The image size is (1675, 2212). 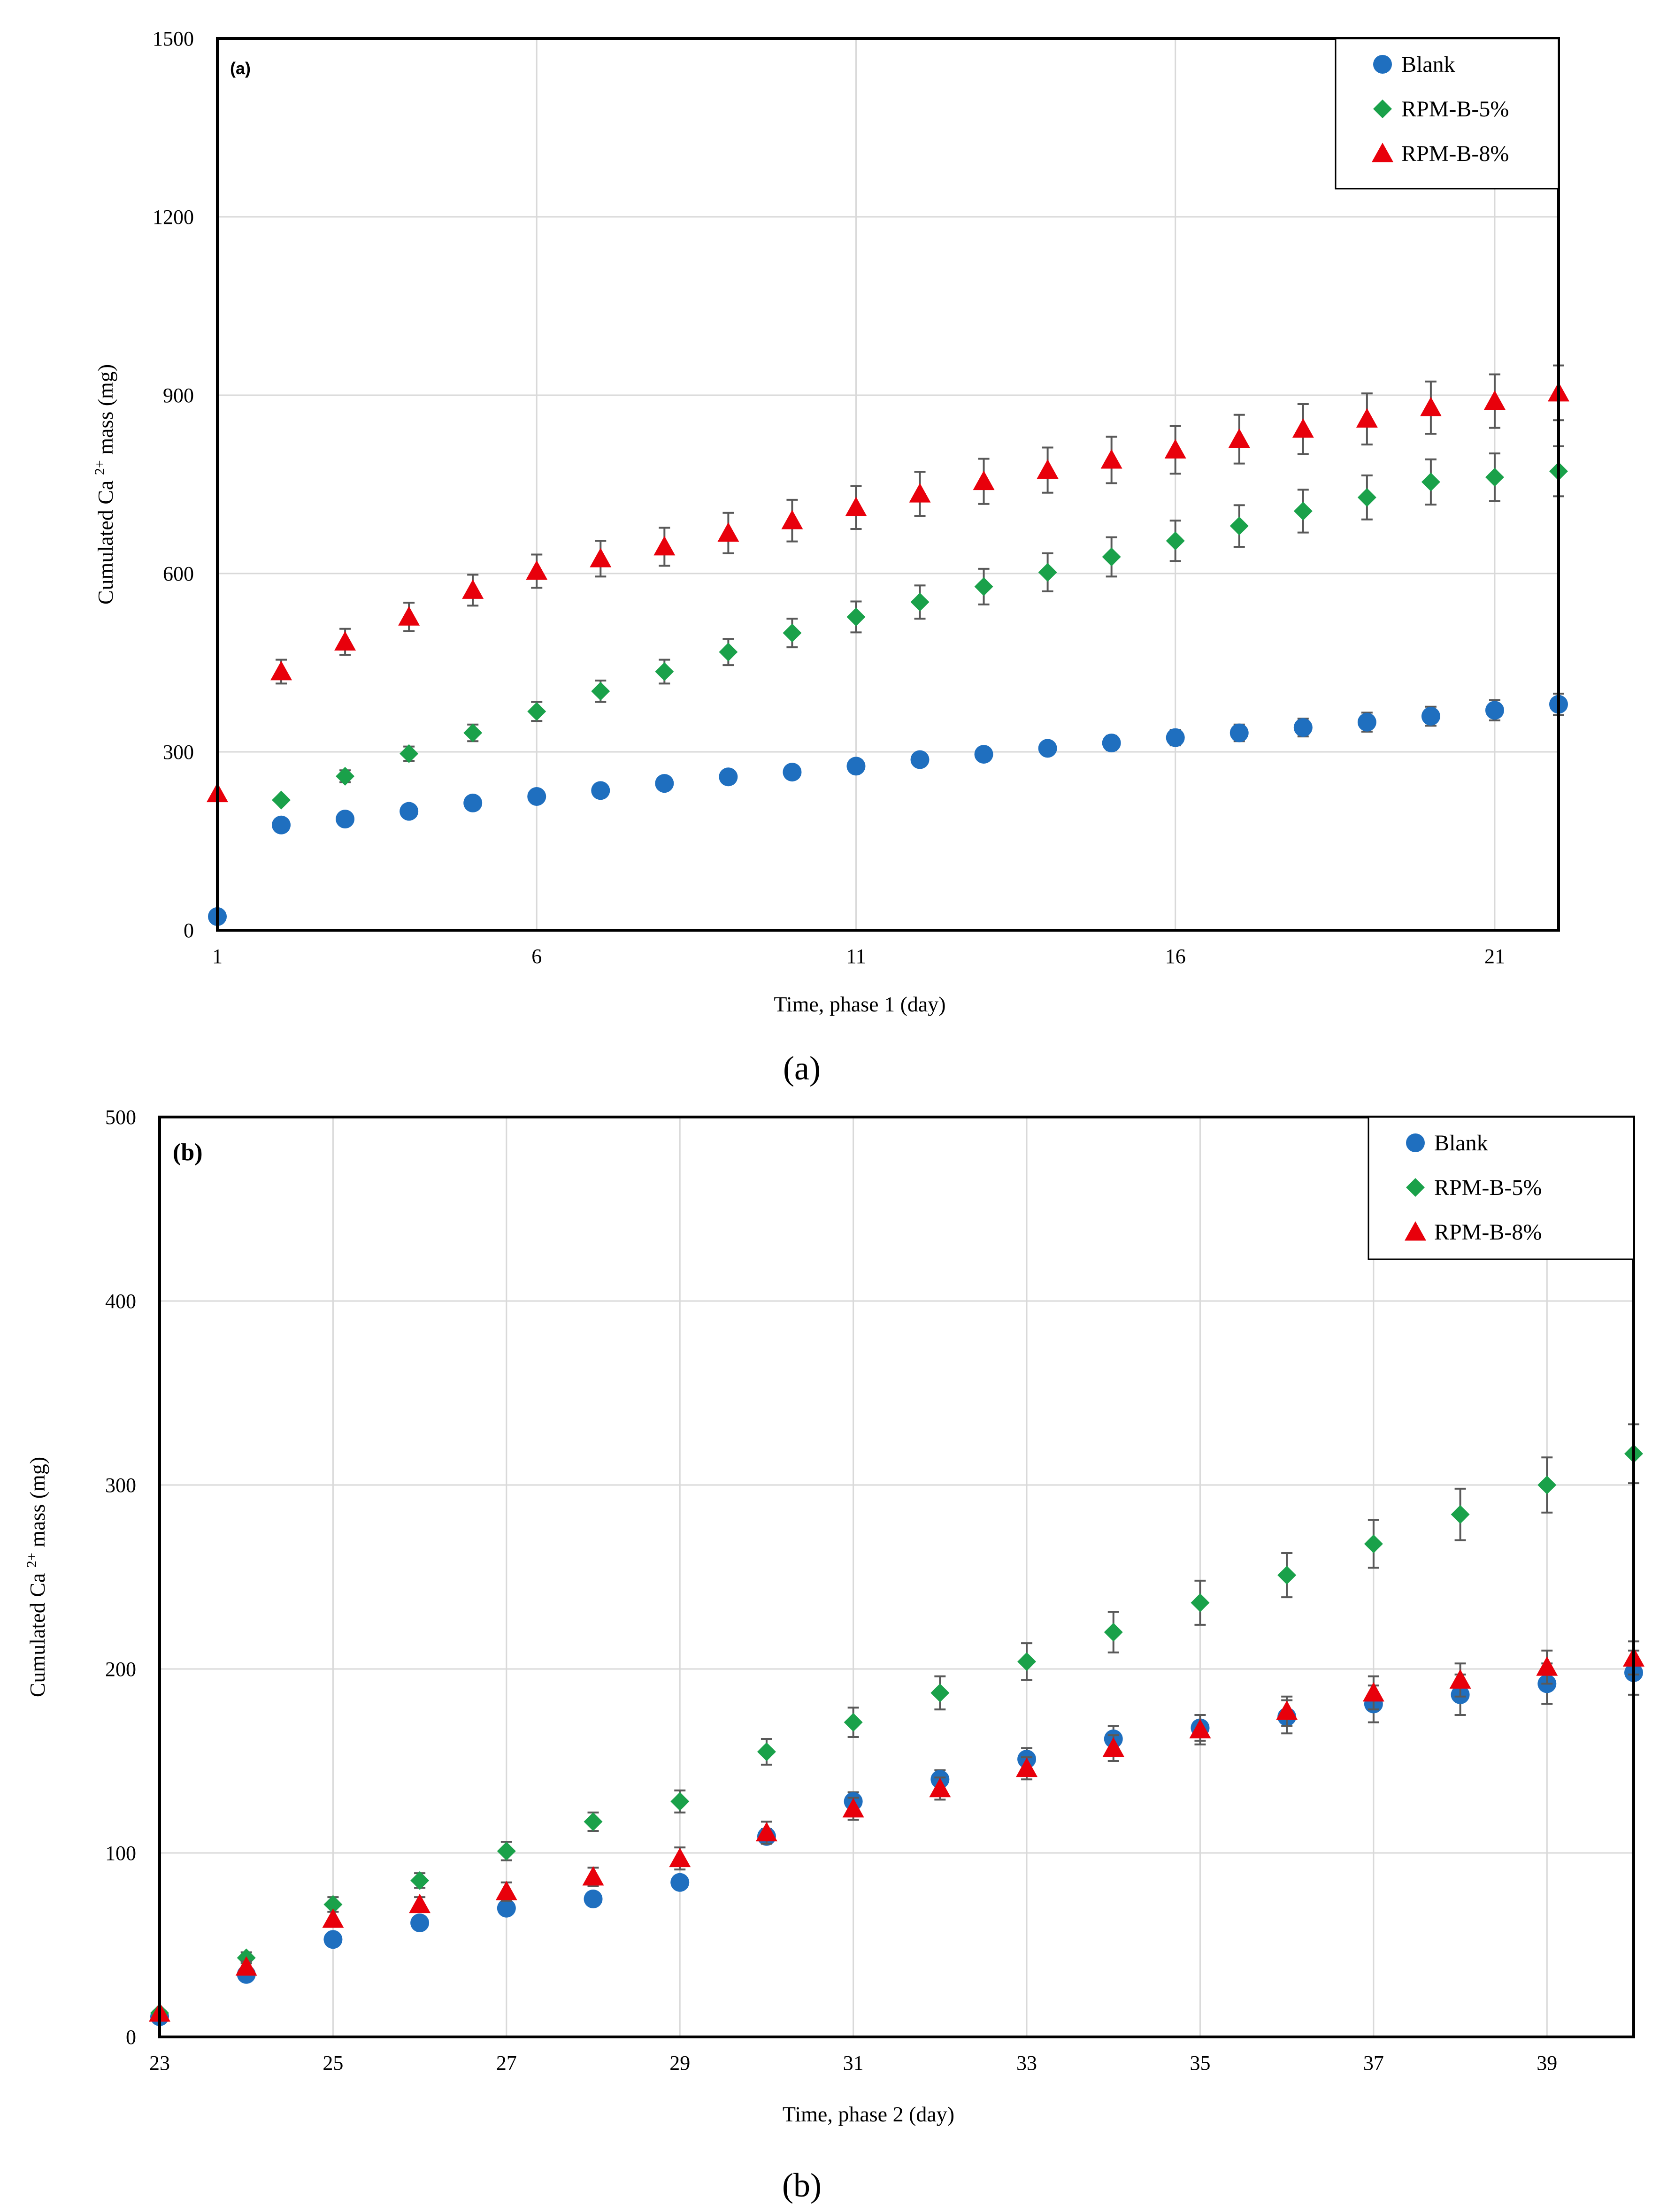 I want to click on figure-caption: (a), so click(x=802, y=1068).